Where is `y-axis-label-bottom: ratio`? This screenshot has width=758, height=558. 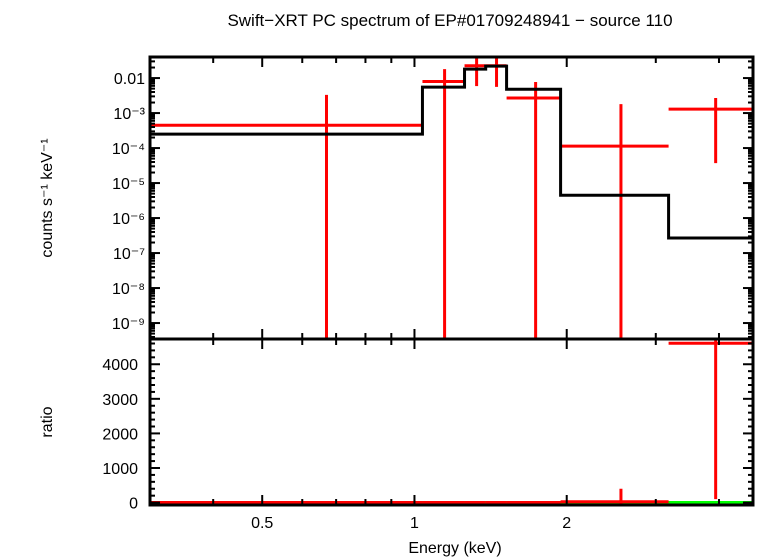 y-axis-label-bottom: ratio is located at coordinates (47, 421).